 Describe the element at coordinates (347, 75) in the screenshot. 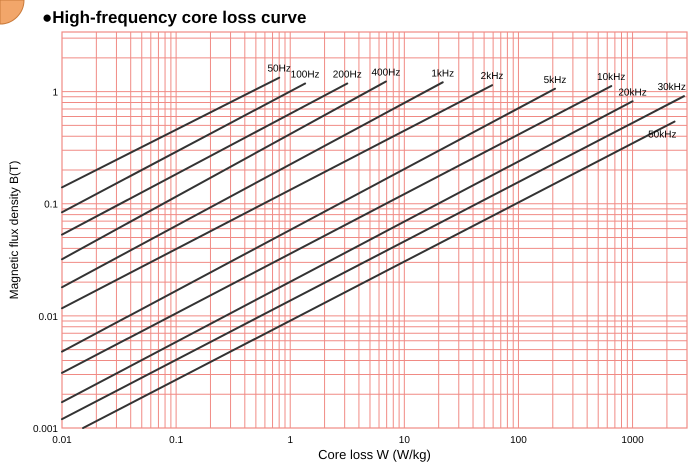

I see `series-label: 200Hz` at that location.